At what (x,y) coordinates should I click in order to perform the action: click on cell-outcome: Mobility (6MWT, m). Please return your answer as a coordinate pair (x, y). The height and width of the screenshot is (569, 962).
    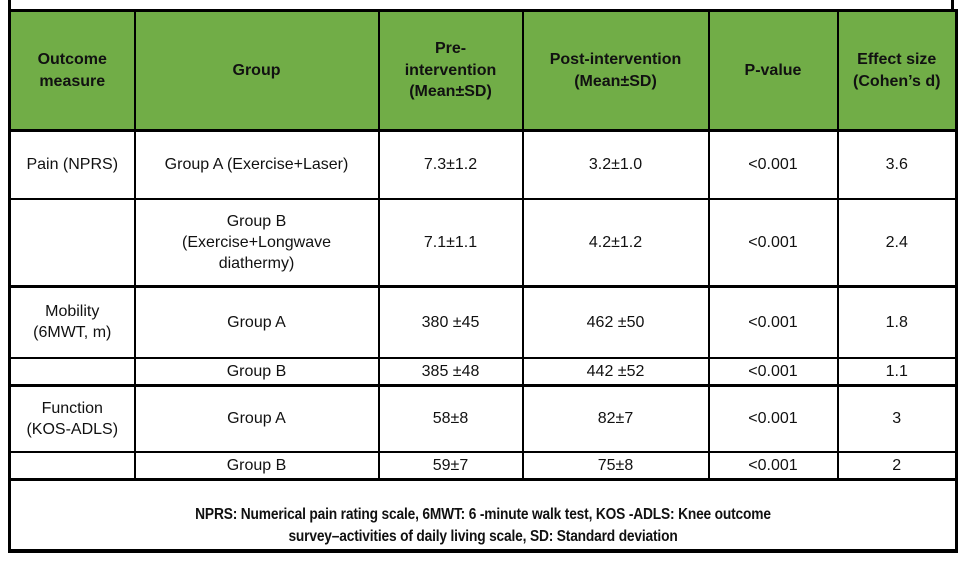
    Looking at the image, I should click on (72, 322).